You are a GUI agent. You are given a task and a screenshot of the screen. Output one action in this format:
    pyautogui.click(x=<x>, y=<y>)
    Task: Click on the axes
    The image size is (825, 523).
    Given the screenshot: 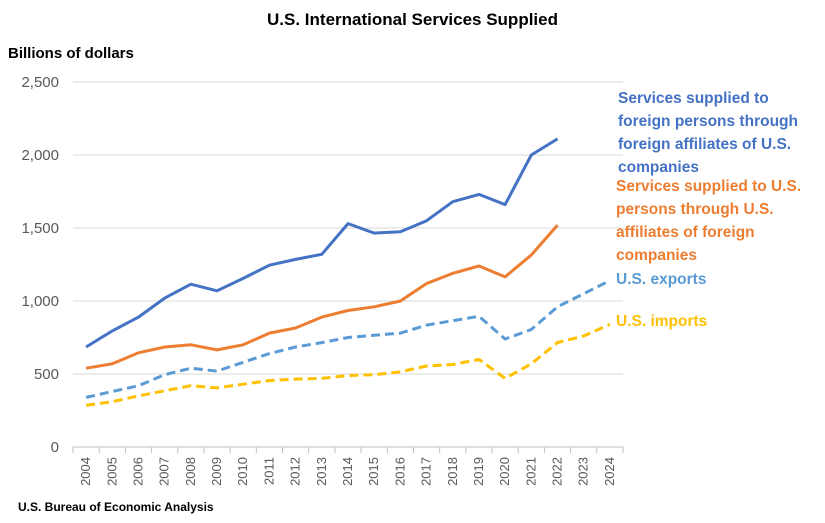 What is the action you would take?
    pyautogui.click(x=348, y=449)
    